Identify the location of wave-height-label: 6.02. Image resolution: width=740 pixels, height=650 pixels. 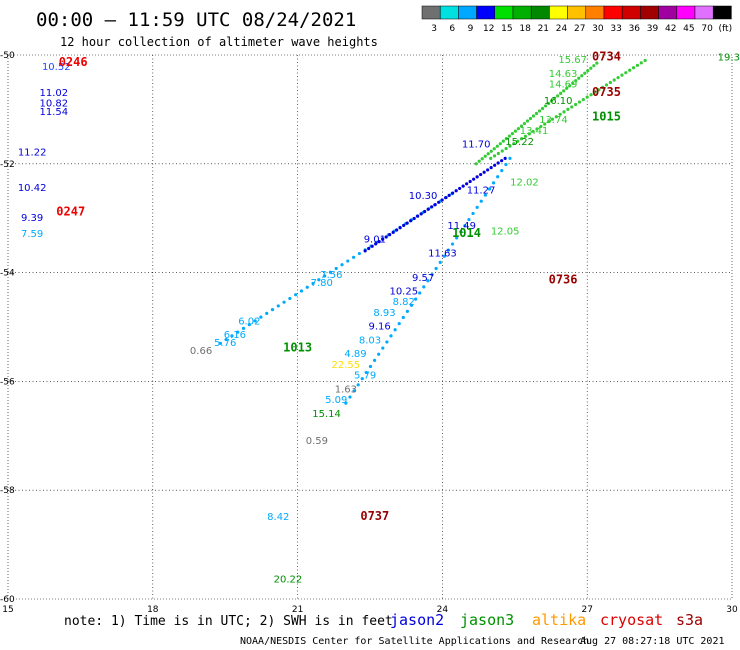
(249, 321).